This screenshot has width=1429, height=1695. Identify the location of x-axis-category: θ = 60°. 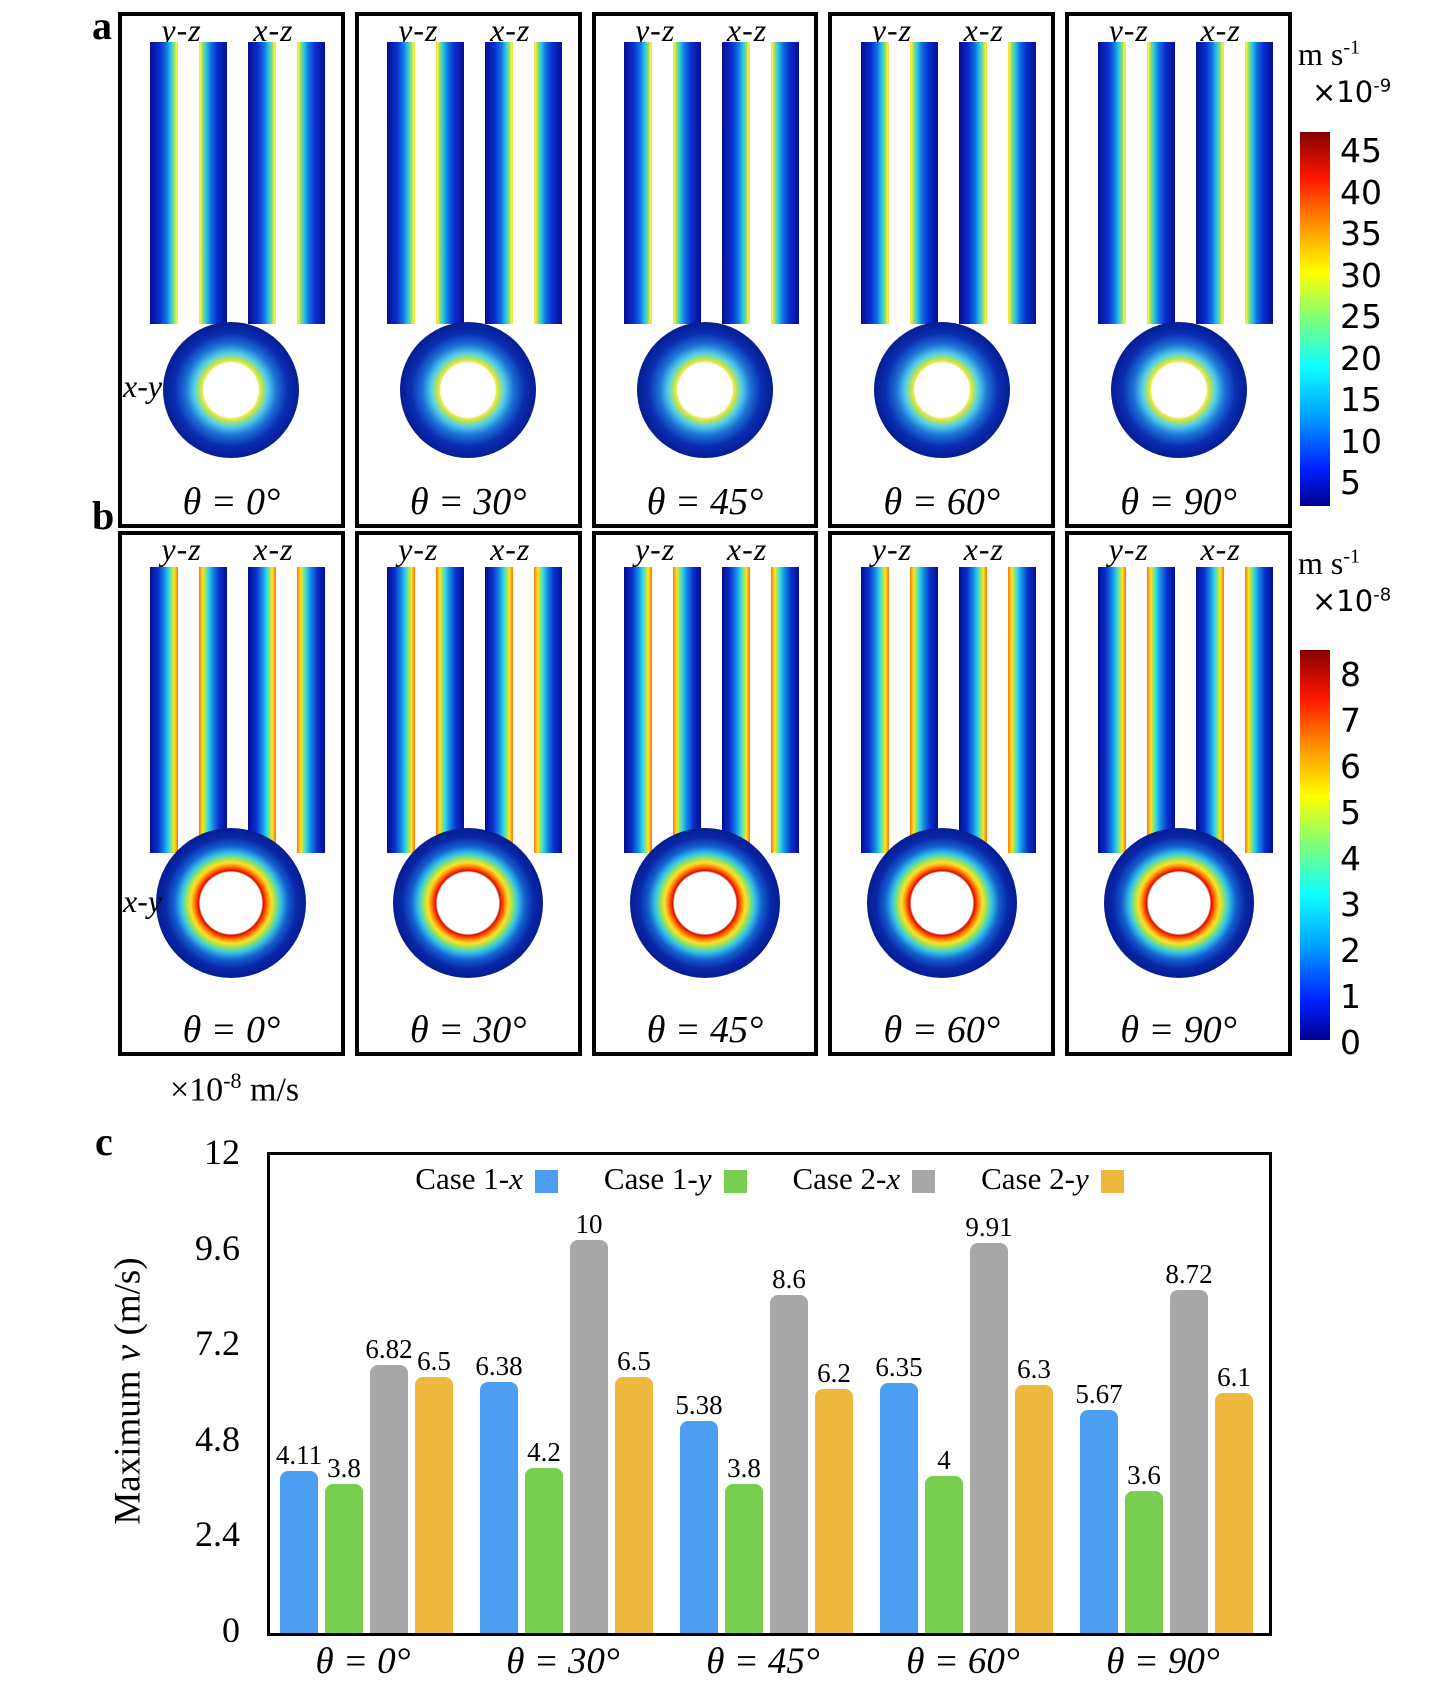
(963, 1661).